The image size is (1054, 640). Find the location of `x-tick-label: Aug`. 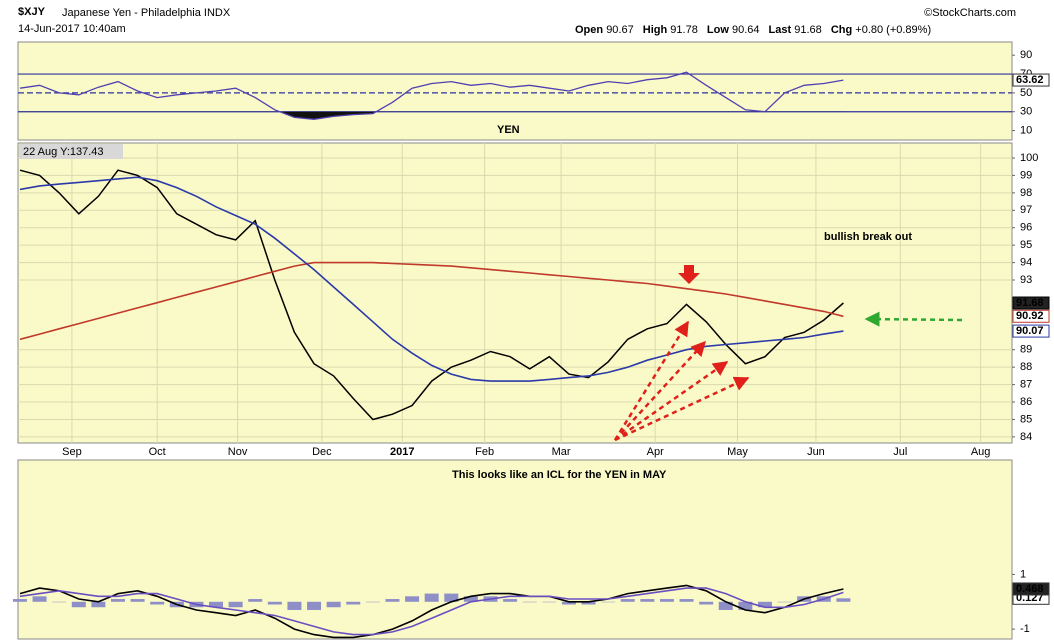

x-tick-label: Aug is located at coordinates (981, 452).